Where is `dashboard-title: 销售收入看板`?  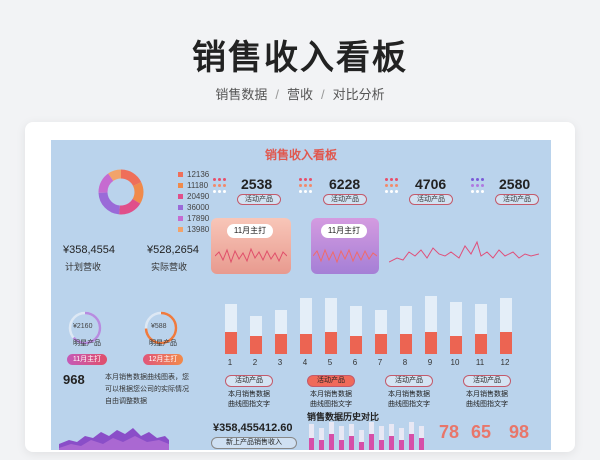 dashboard-title: 销售收入看板 is located at coordinates (300, 155).